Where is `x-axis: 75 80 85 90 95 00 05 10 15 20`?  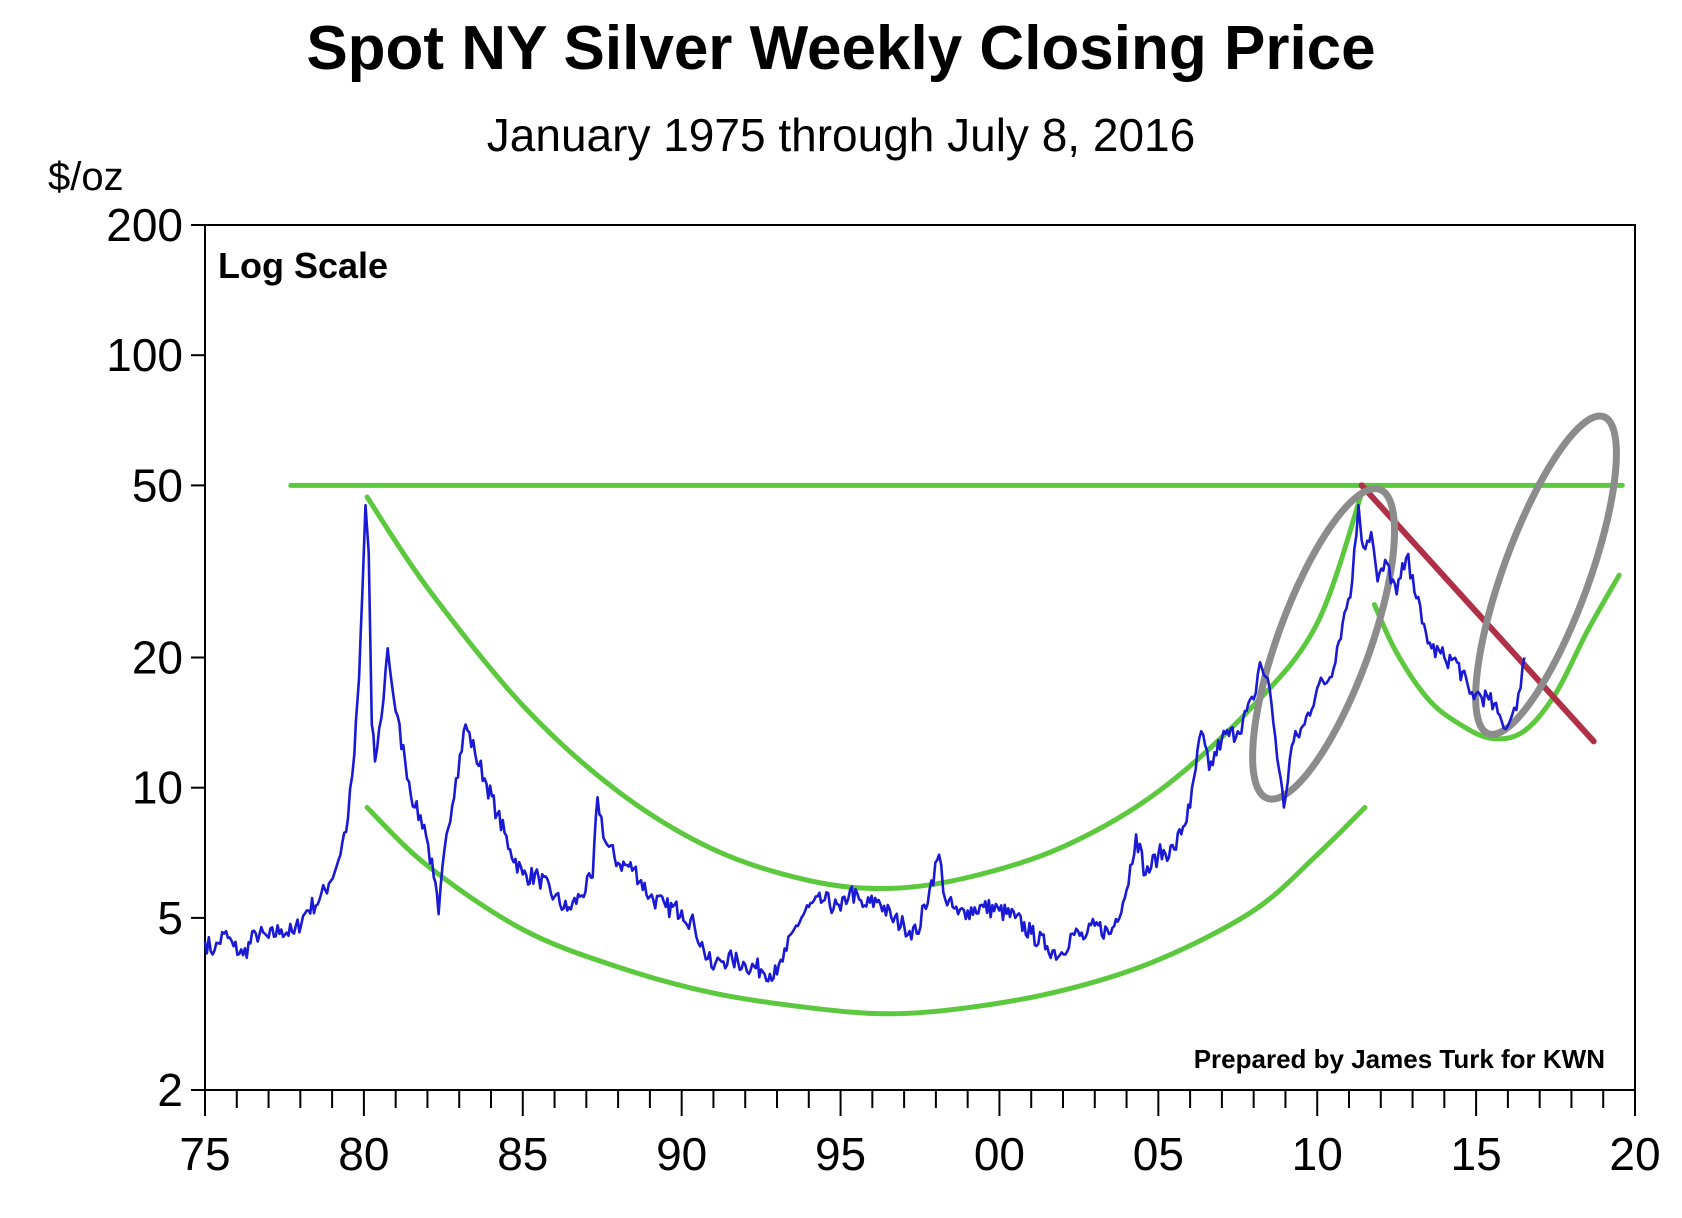 x-axis: 75 80 85 90 95 00 05 10 15 20 is located at coordinates (920, 1135).